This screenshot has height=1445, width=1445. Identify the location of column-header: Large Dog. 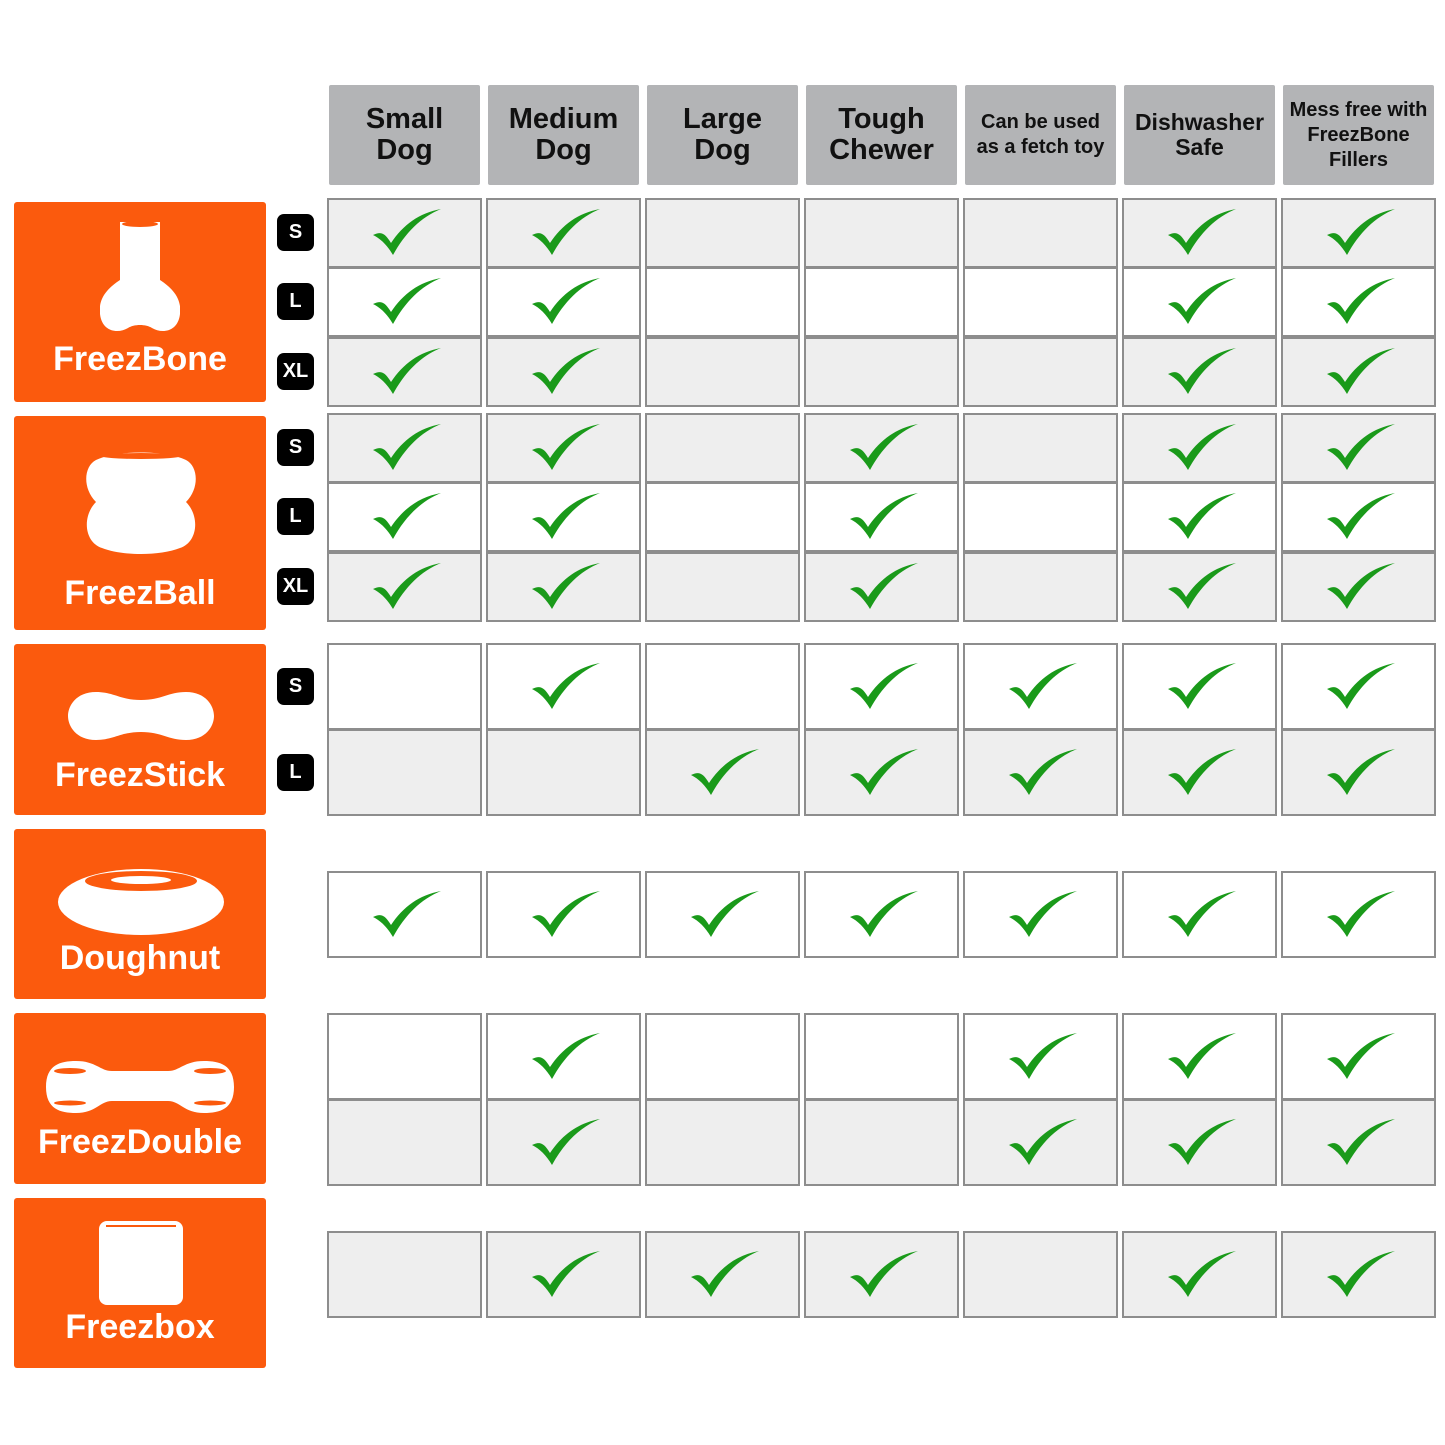
(722, 135).